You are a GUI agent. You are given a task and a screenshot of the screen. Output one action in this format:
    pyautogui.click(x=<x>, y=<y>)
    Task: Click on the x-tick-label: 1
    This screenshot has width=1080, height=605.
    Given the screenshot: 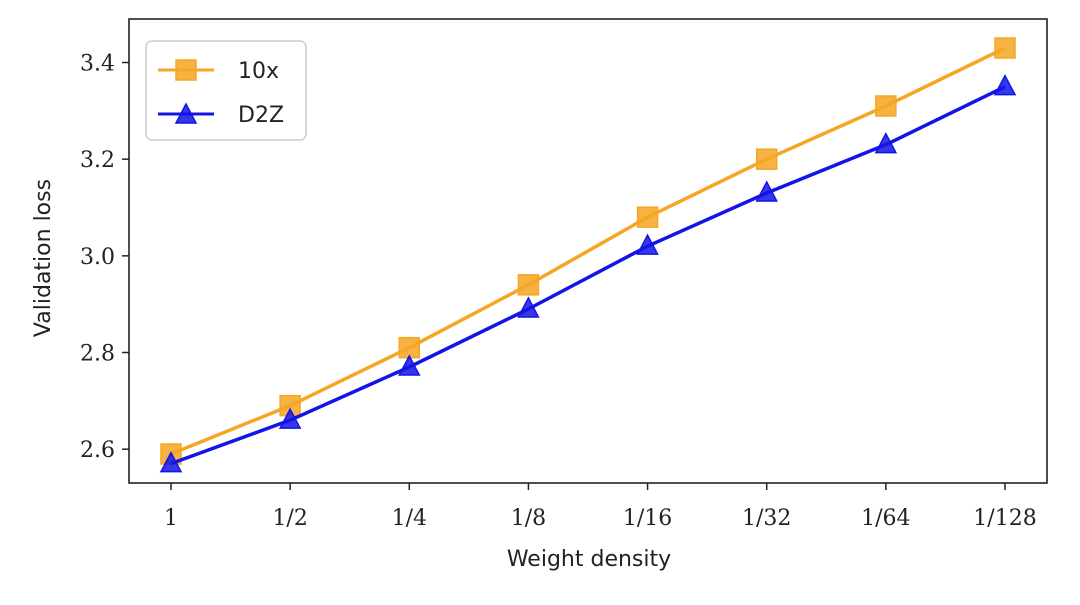 What is the action you would take?
    pyautogui.click(x=171, y=518)
    